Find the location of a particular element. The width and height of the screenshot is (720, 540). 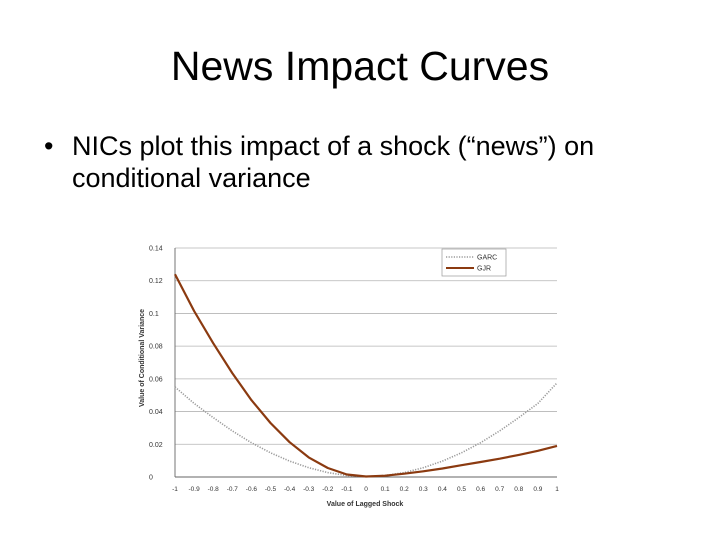

y-tick-label: 0.02 is located at coordinates (156, 445).